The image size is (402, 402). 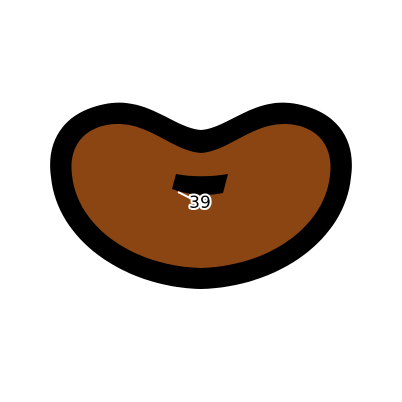 What do you see at coordinates (200, 184) in the screenshot?
I see `bean-notch` at bounding box center [200, 184].